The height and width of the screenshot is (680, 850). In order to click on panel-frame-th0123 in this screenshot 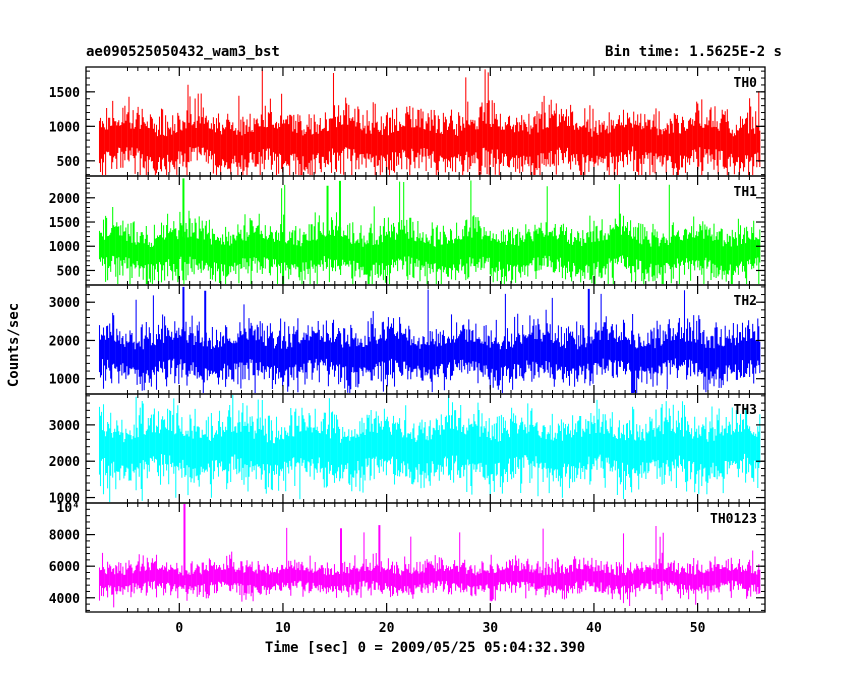, I will do `click(425, 557)`.